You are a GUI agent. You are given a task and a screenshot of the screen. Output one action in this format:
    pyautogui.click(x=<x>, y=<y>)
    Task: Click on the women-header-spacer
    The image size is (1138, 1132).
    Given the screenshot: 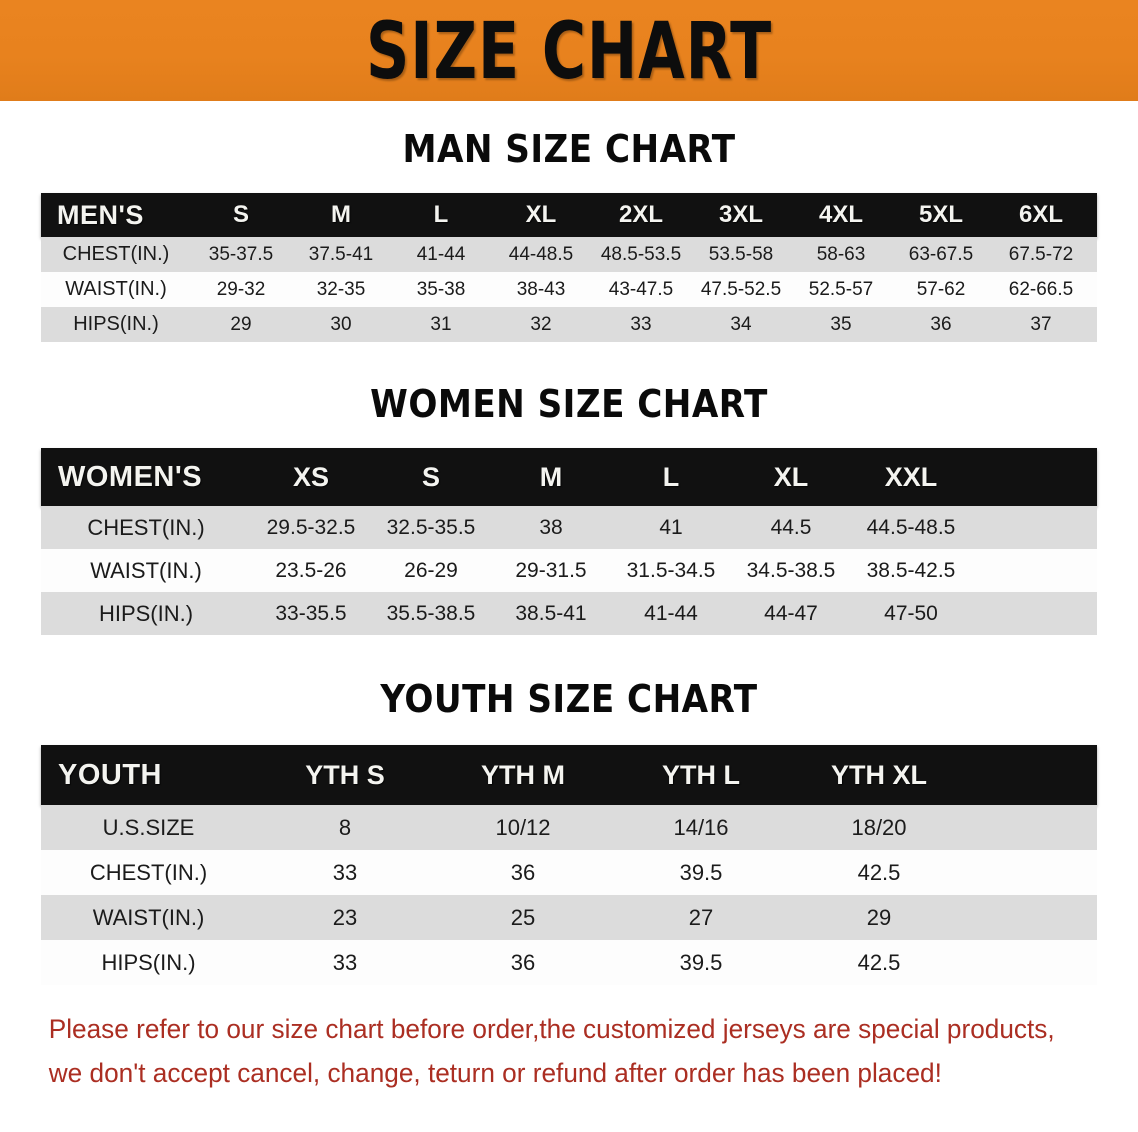 What is the action you would take?
    pyautogui.click(x=1034, y=477)
    